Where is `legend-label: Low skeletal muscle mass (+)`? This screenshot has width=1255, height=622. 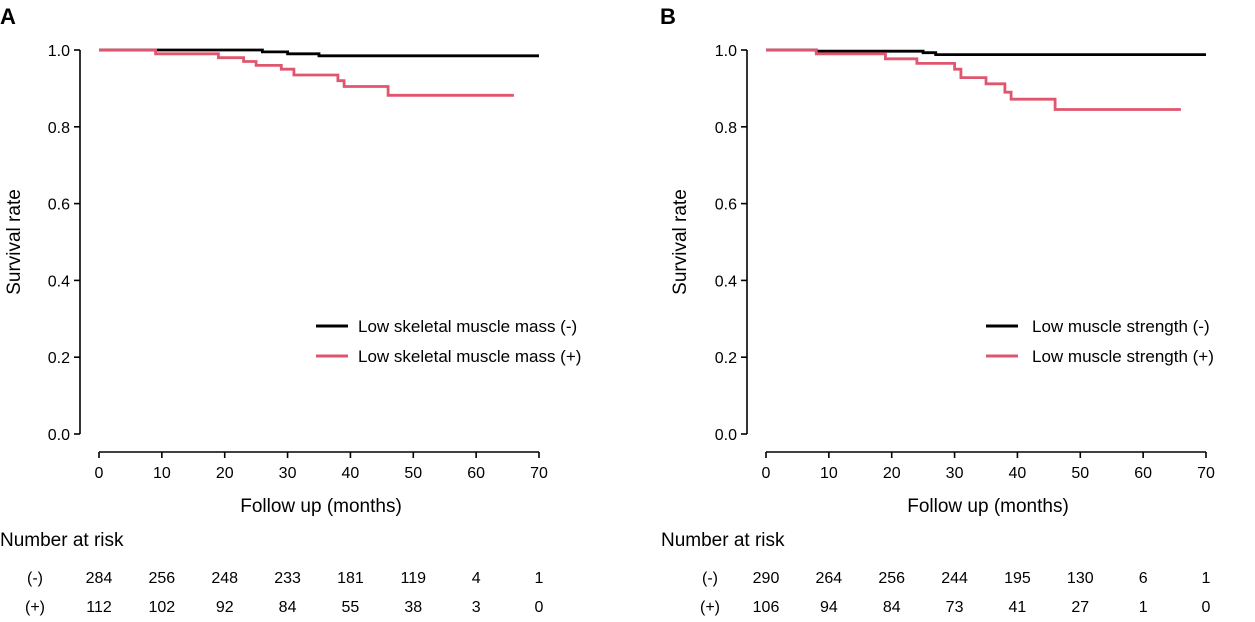 legend-label: Low skeletal muscle mass (+) is located at coordinates (469, 356).